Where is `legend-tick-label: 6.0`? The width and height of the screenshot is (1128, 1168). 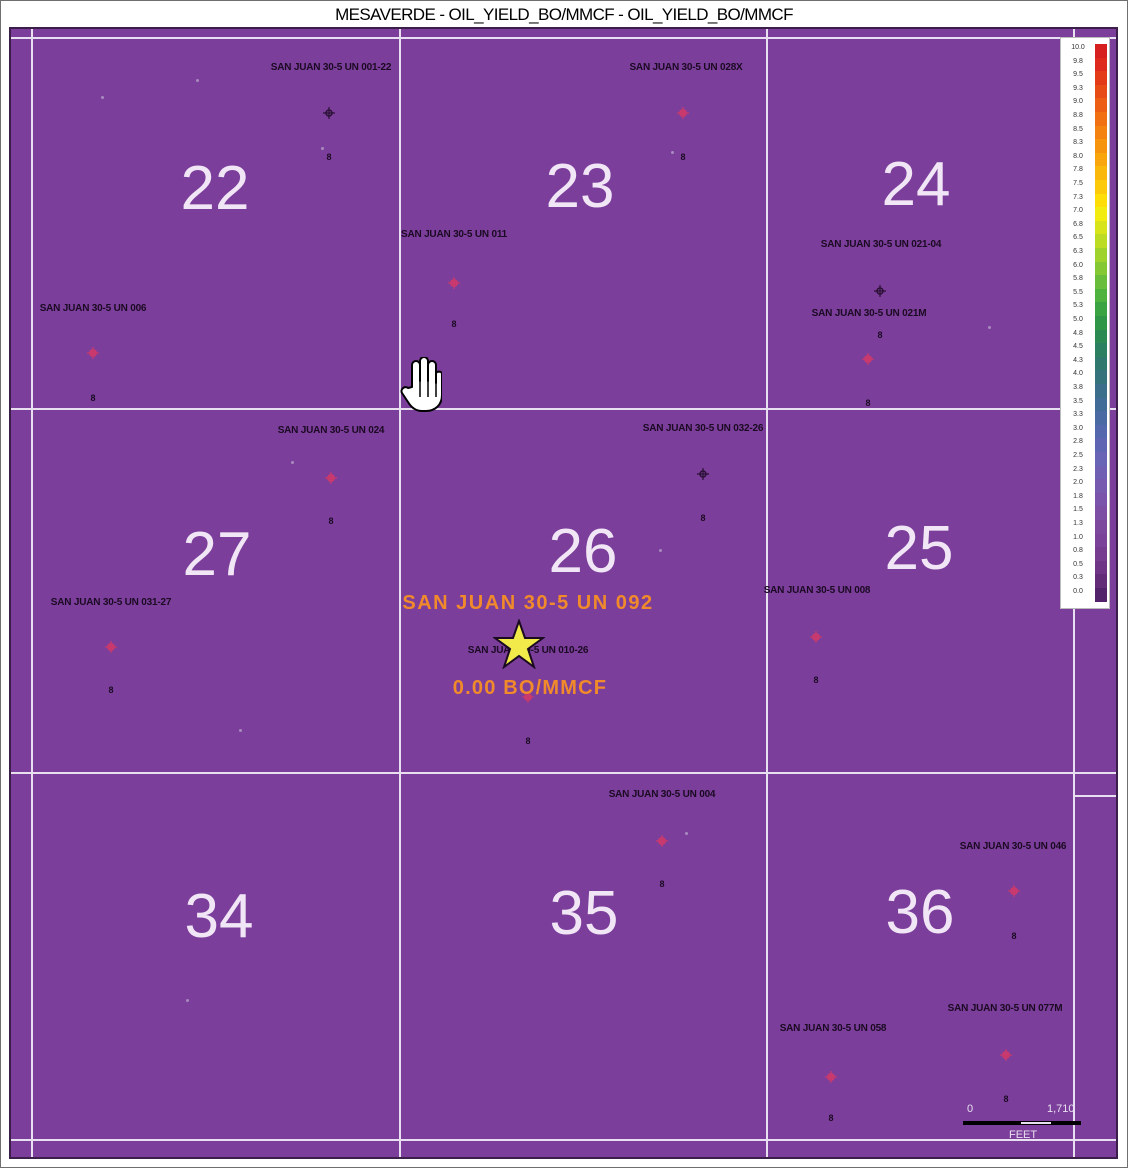
legend-tick-label: 6.0 is located at coordinates (1078, 265).